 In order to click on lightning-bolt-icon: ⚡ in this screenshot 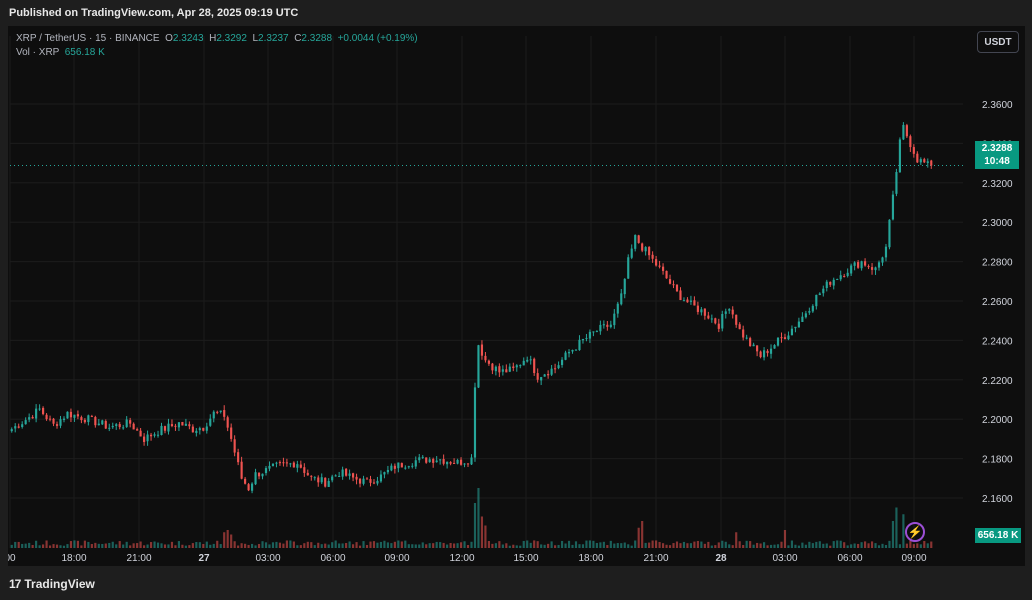, I will do `click(915, 532)`.